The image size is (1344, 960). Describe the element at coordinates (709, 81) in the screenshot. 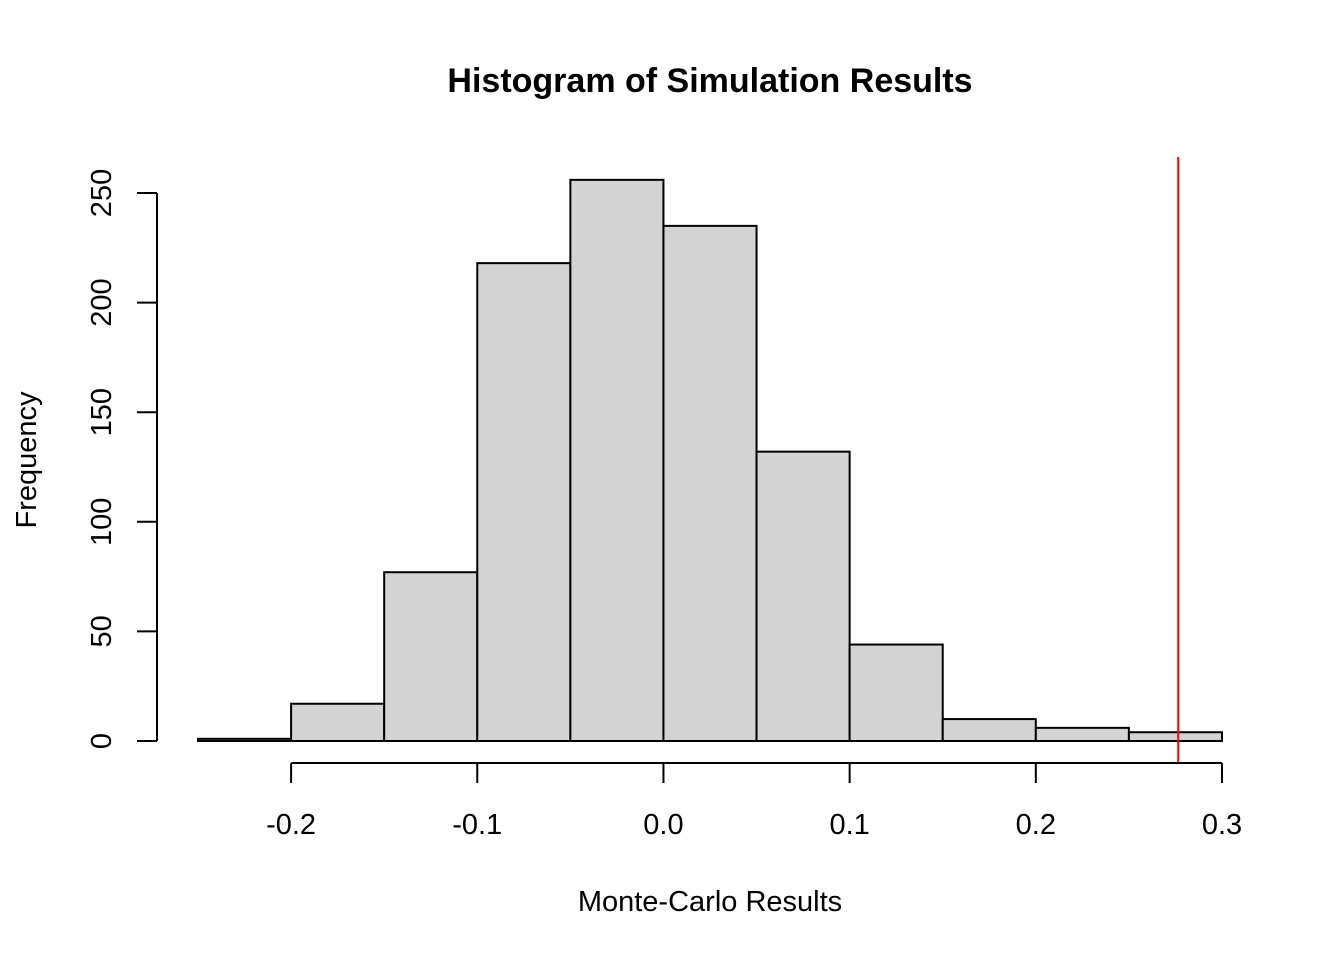

I see `chart-title: Histogram of Simulation Results` at that location.